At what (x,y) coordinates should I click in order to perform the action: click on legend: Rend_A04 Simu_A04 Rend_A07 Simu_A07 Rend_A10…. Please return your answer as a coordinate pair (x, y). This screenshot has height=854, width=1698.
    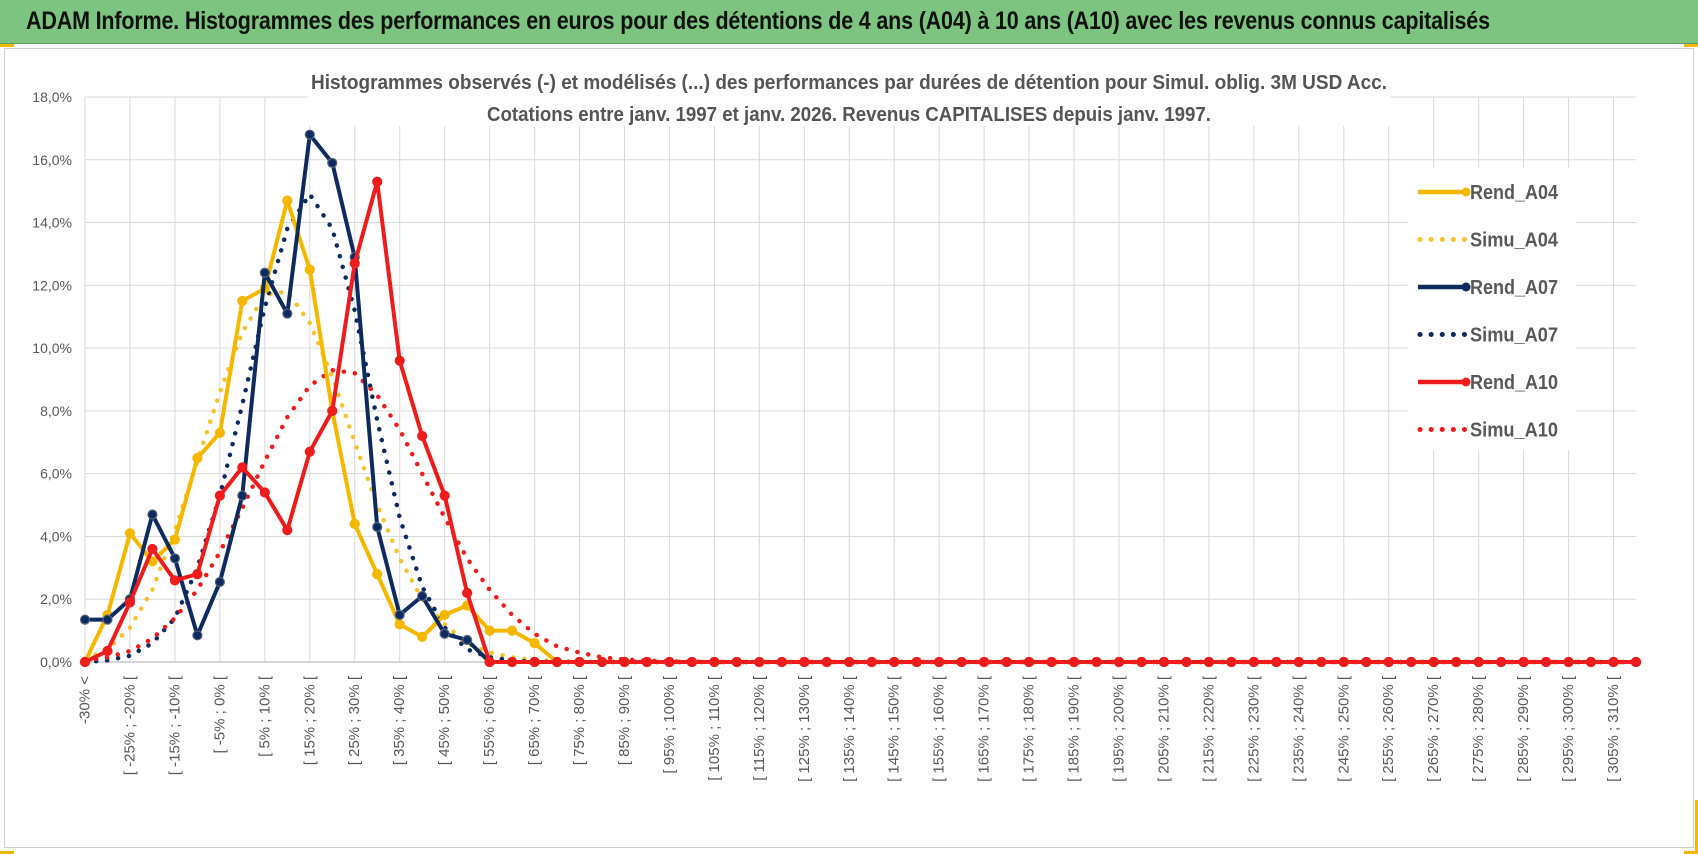
    Looking at the image, I should click on (1488, 312).